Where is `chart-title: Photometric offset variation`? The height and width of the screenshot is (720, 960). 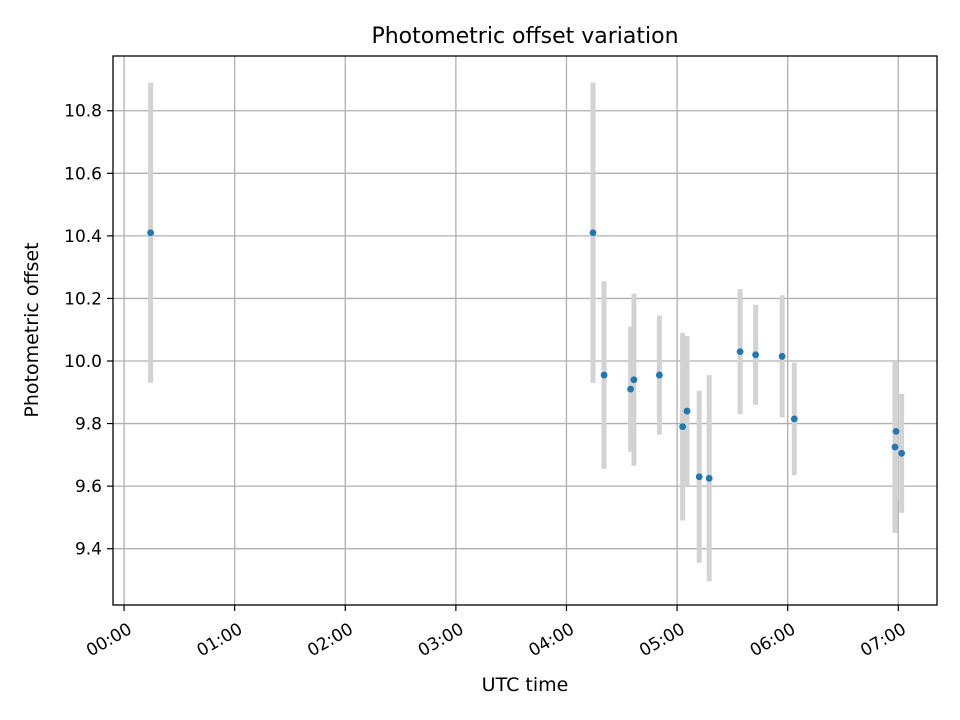 chart-title: Photometric offset variation is located at coordinates (524, 36).